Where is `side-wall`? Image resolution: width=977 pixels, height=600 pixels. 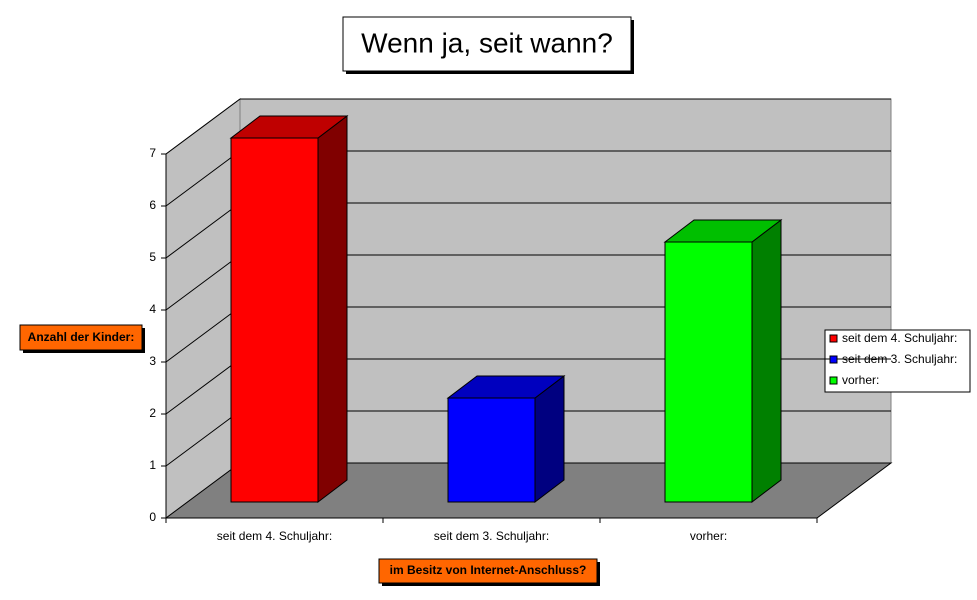 side-wall is located at coordinates (203, 308).